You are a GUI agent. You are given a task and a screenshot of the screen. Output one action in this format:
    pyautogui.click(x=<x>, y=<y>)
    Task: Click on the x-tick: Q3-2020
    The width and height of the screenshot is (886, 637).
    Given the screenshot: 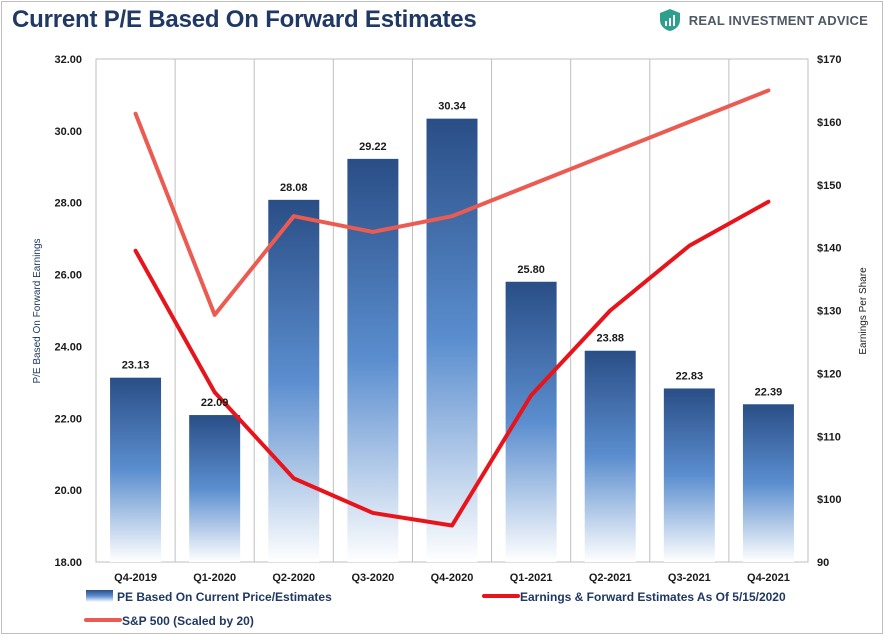 What is the action you would take?
    pyautogui.click(x=372, y=578)
    